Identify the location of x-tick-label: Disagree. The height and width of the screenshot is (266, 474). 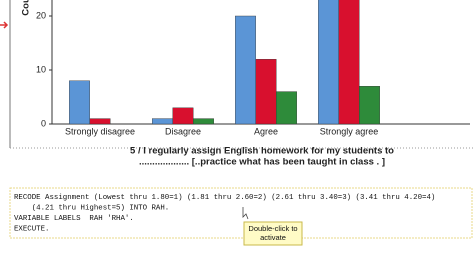
(183, 131).